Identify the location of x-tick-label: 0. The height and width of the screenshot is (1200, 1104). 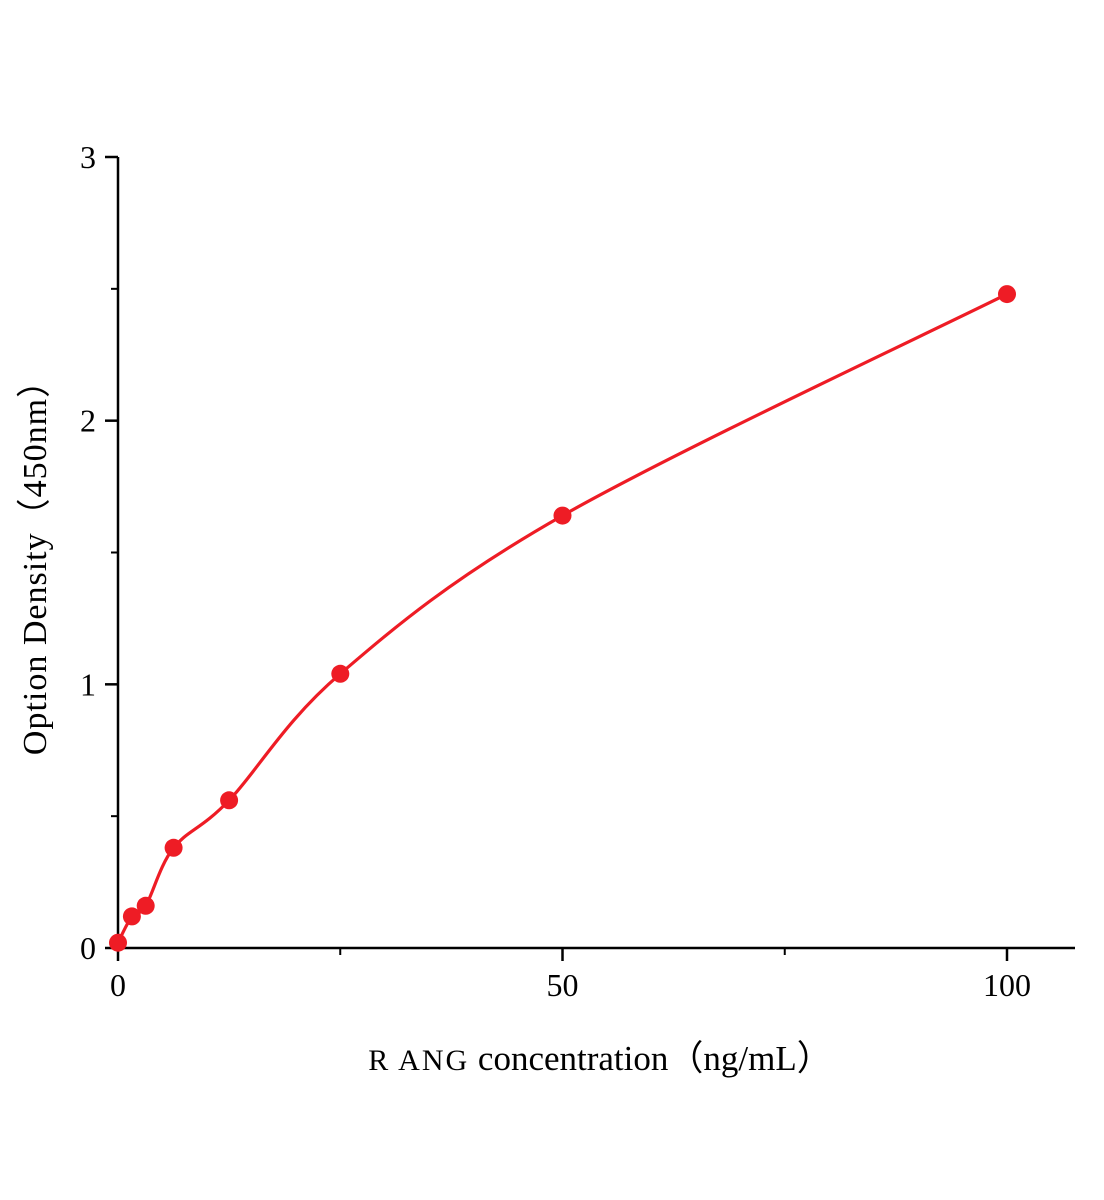
(118, 985).